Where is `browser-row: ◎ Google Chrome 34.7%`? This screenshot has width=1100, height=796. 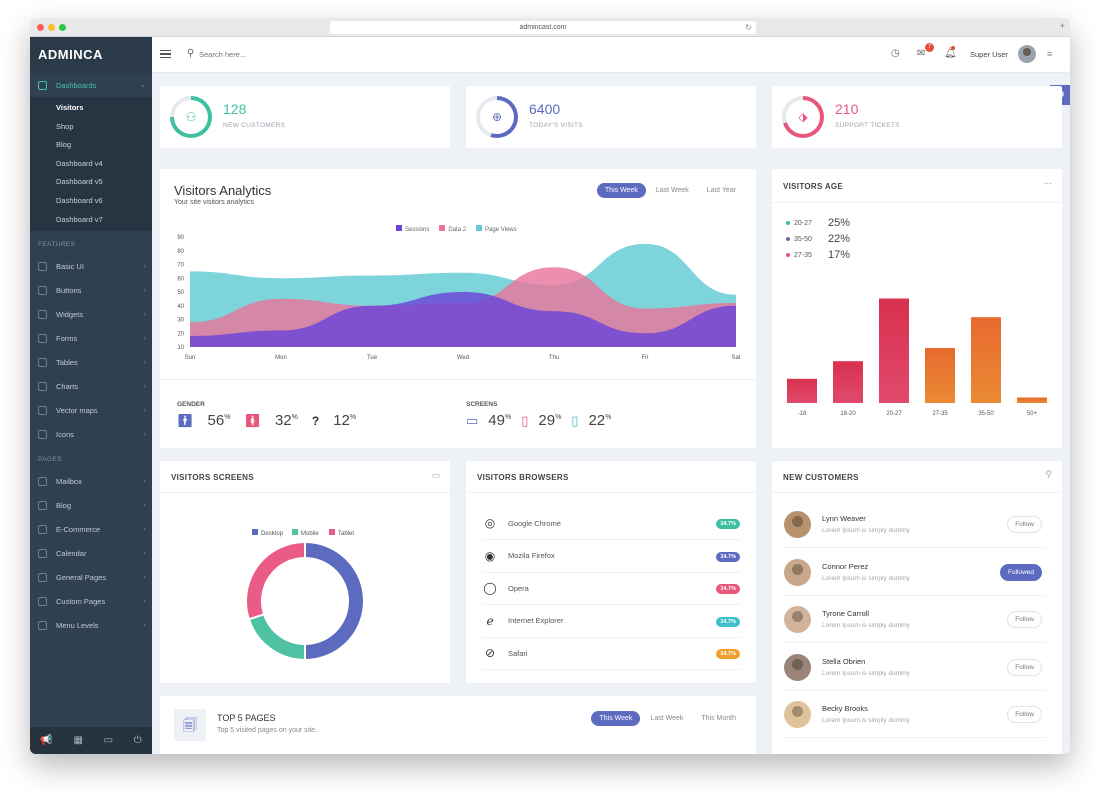
browser-row: ◎ Google Chrome 34.7% is located at coordinates (611, 523).